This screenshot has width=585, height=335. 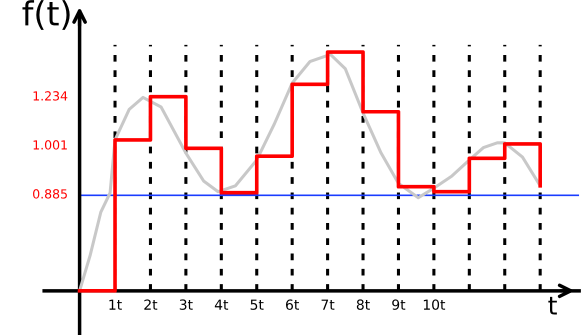 What do you see at coordinates (399, 304) in the screenshot?
I see `x-tick-label: 9t` at bounding box center [399, 304].